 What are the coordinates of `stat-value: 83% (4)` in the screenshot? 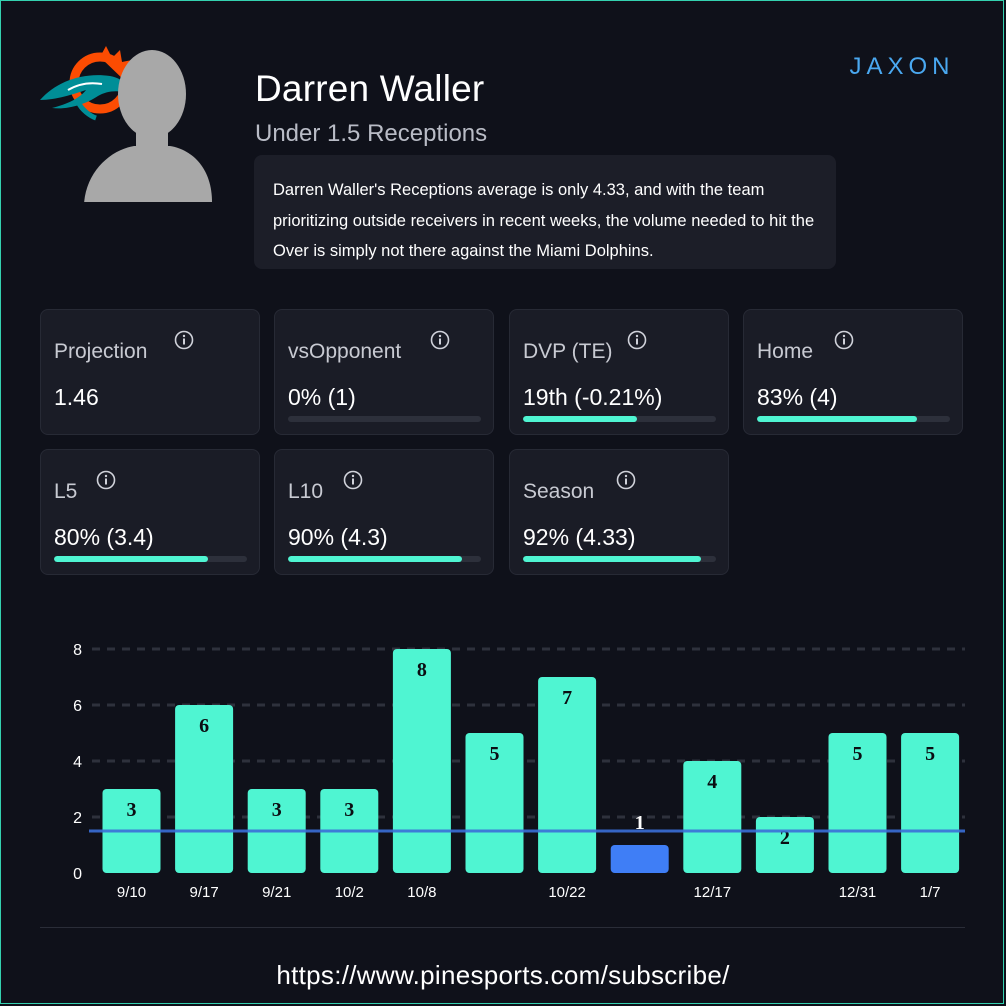 It's located at (797, 397).